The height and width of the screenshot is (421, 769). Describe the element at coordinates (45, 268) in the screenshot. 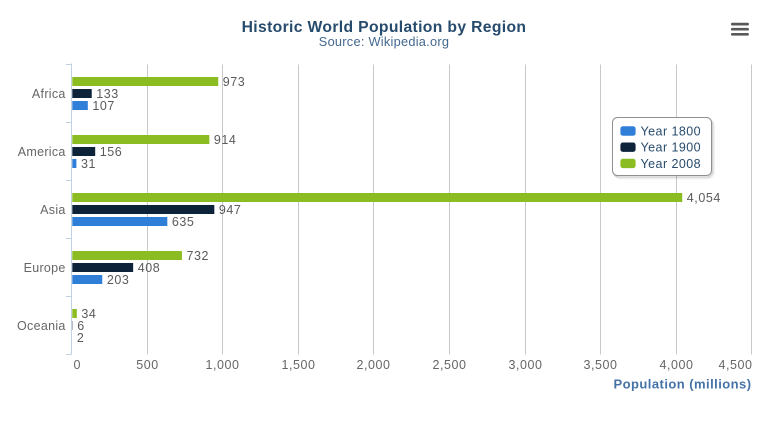

I see `svg-text: Europe` at that location.